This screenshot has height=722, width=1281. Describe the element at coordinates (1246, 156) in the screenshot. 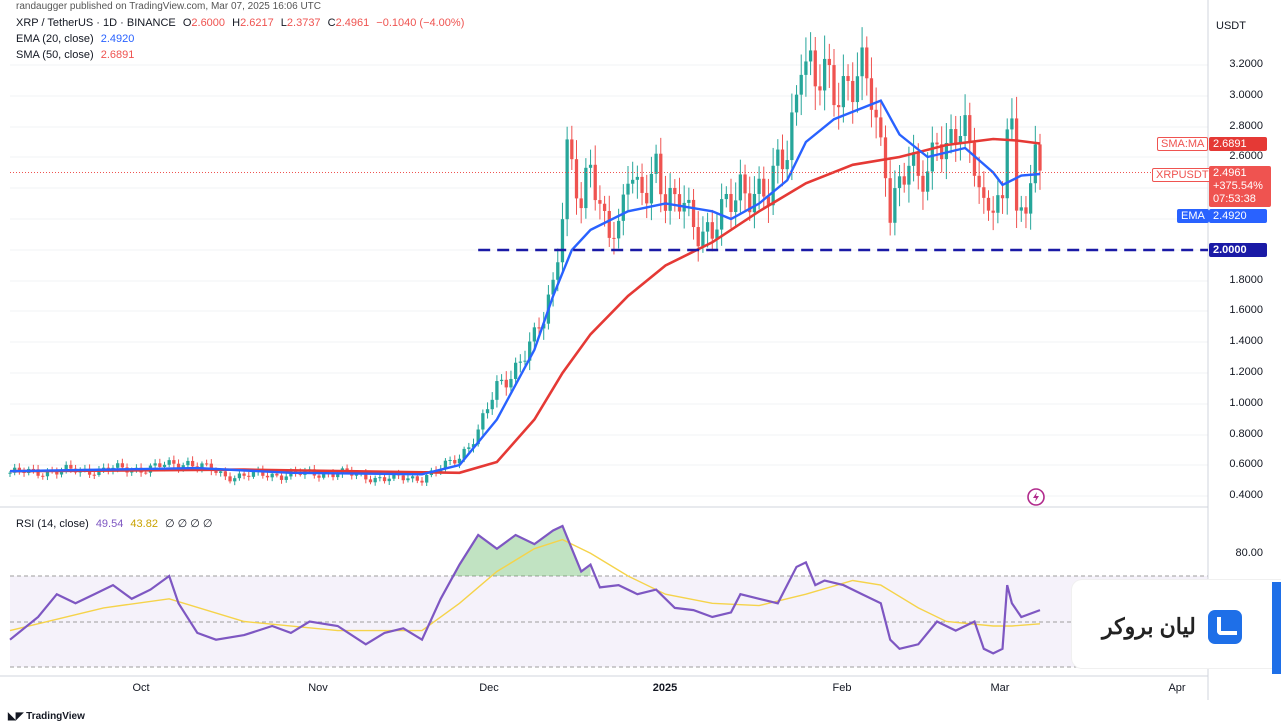

I see `price-tick-label: 2.6000` at that location.